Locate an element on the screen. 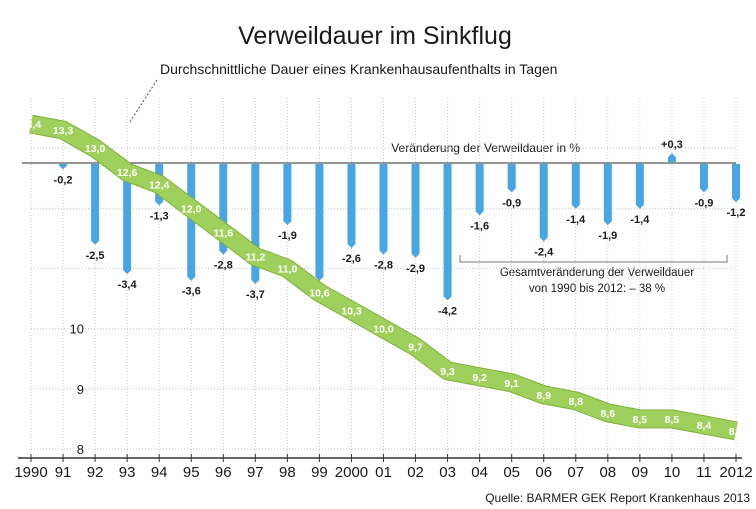  x-tick-label-92: 92 is located at coordinates (95, 472).